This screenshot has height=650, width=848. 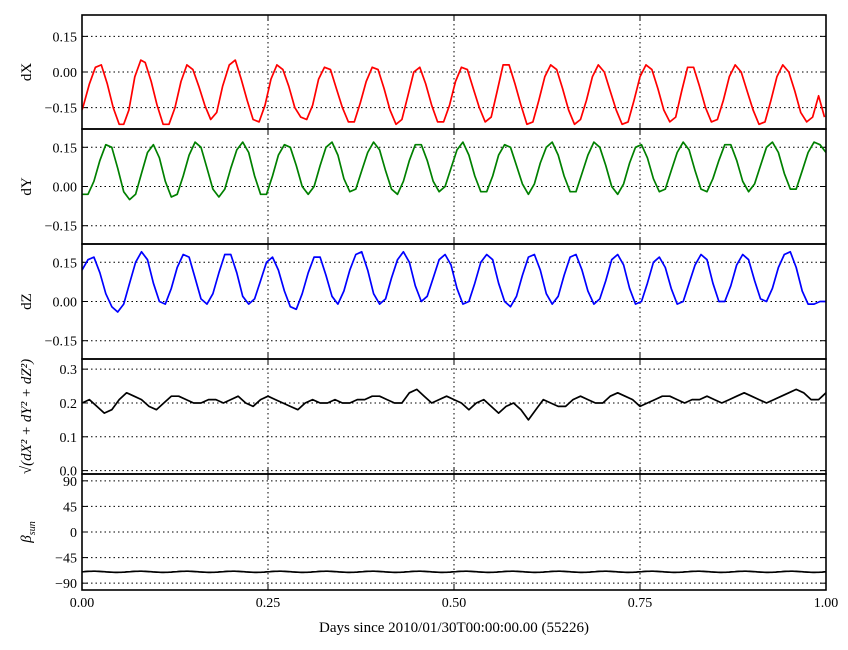 What do you see at coordinates (69, 404) in the screenshot?
I see `ytick-label-magnitude-1: 0.2` at bounding box center [69, 404].